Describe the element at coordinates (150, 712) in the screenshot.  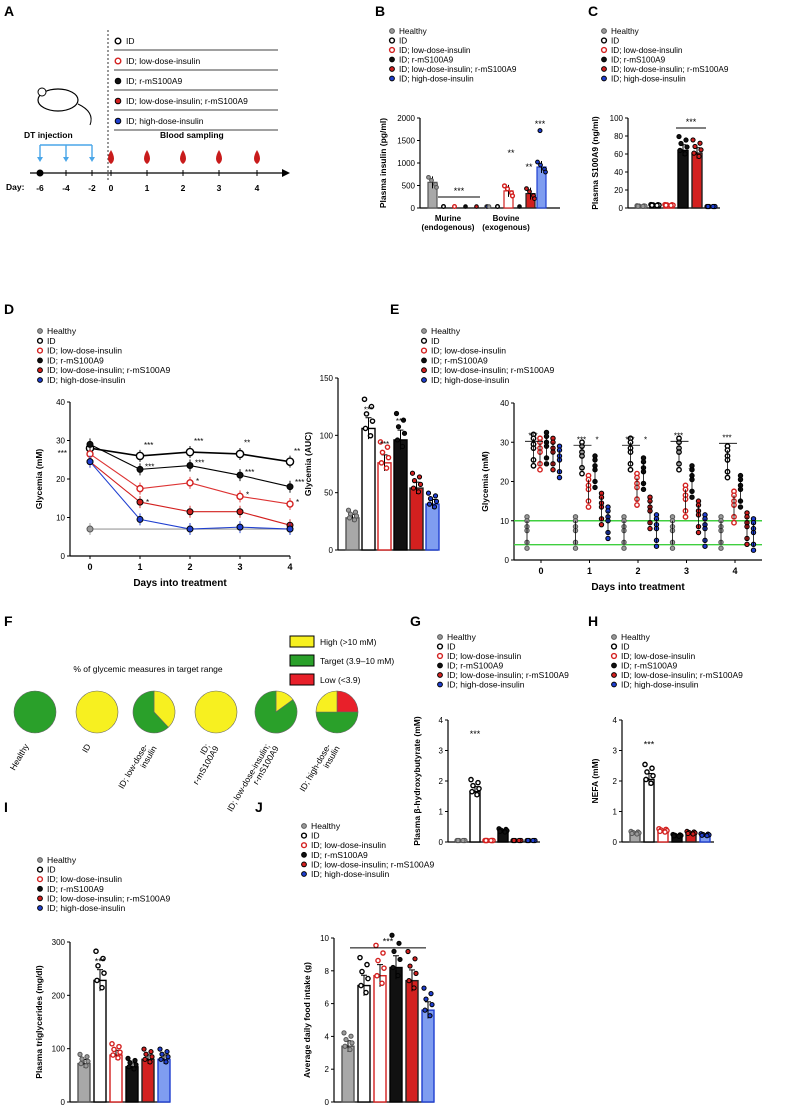
I see `pie-slice` at that location.